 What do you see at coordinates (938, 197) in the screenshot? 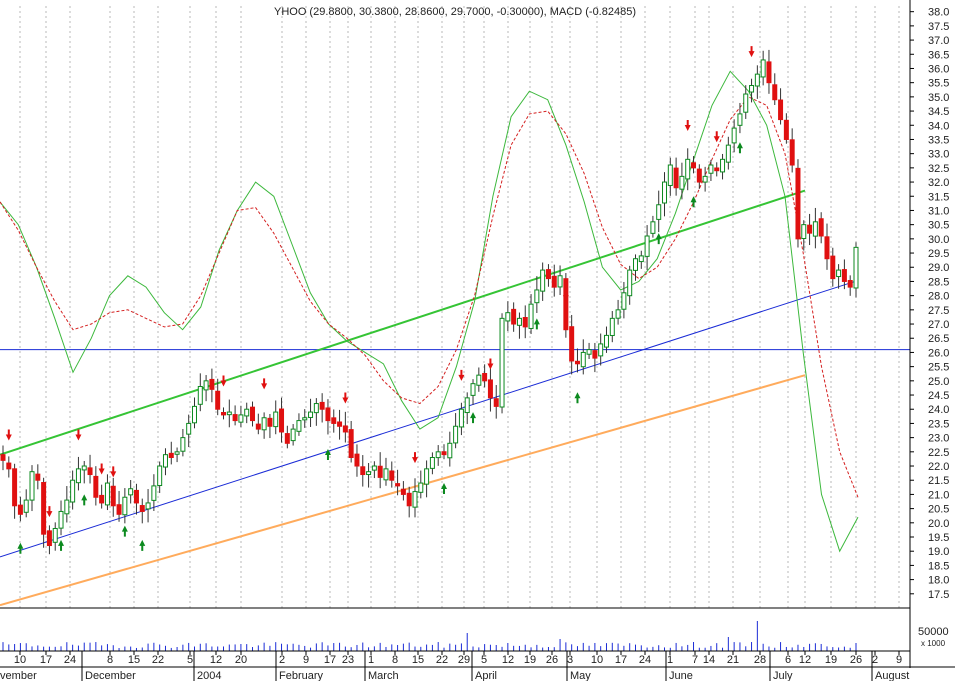
I see `price-tick-label: 31.5` at bounding box center [938, 197].